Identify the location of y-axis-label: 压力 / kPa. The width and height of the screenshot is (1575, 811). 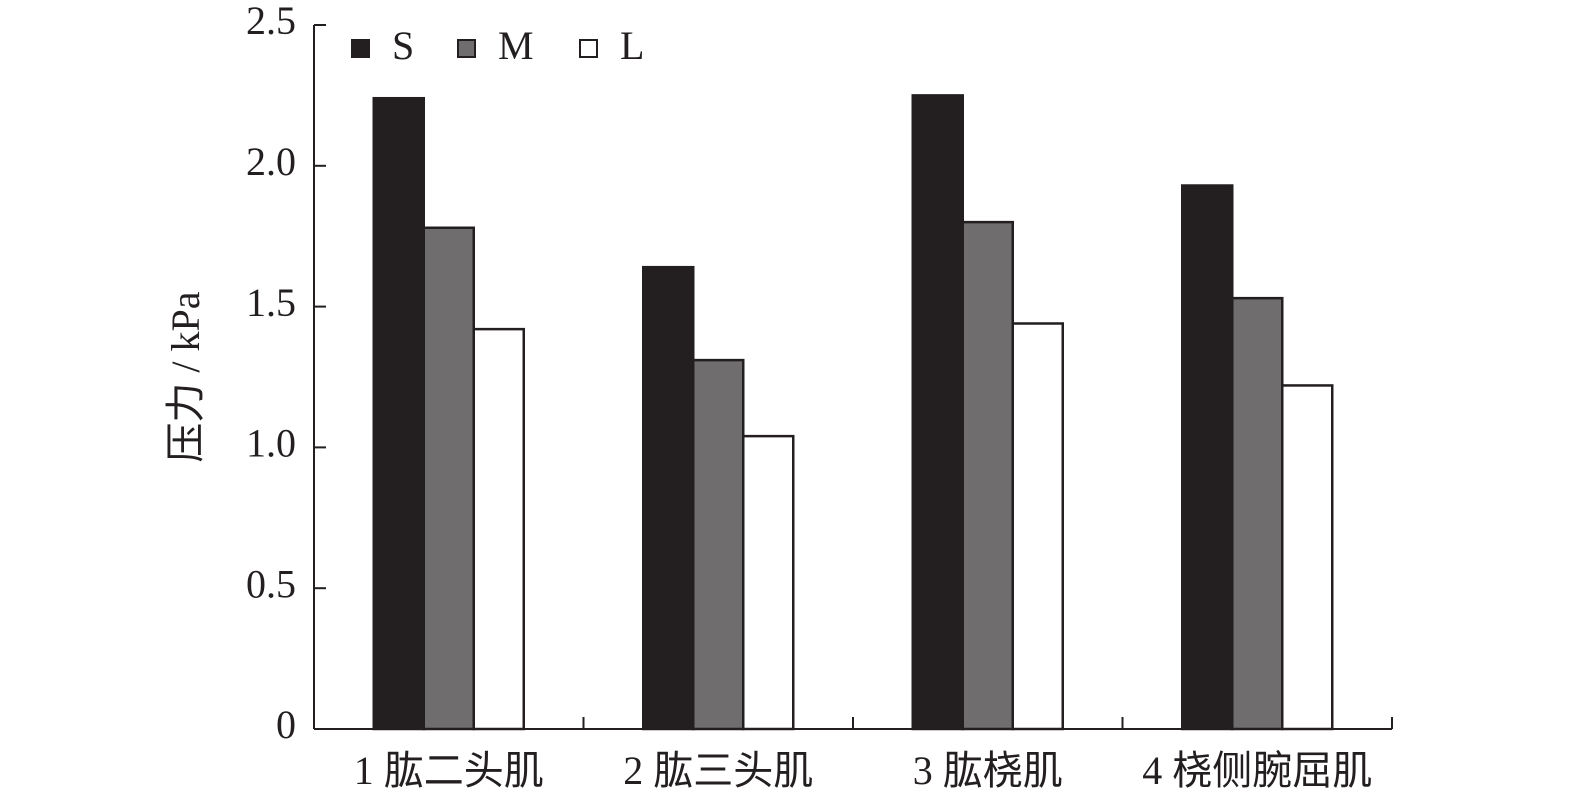
(185, 376).